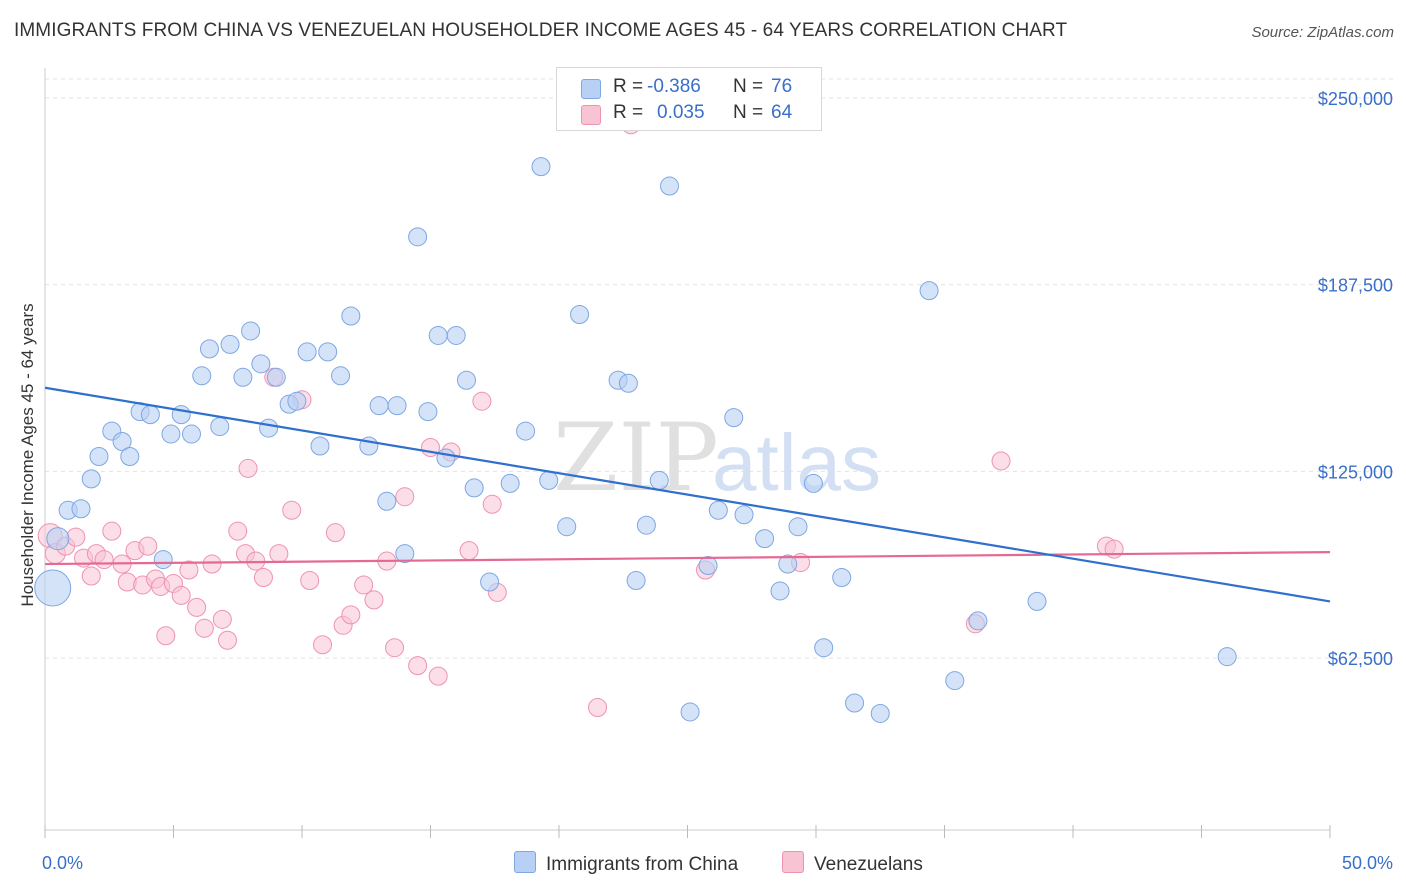 The image size is (1406, 892). What do you see at coordinates (681, 112) in the screenshot?
I see `legend-r-value: 0.035` at bounding box center [681, 112].